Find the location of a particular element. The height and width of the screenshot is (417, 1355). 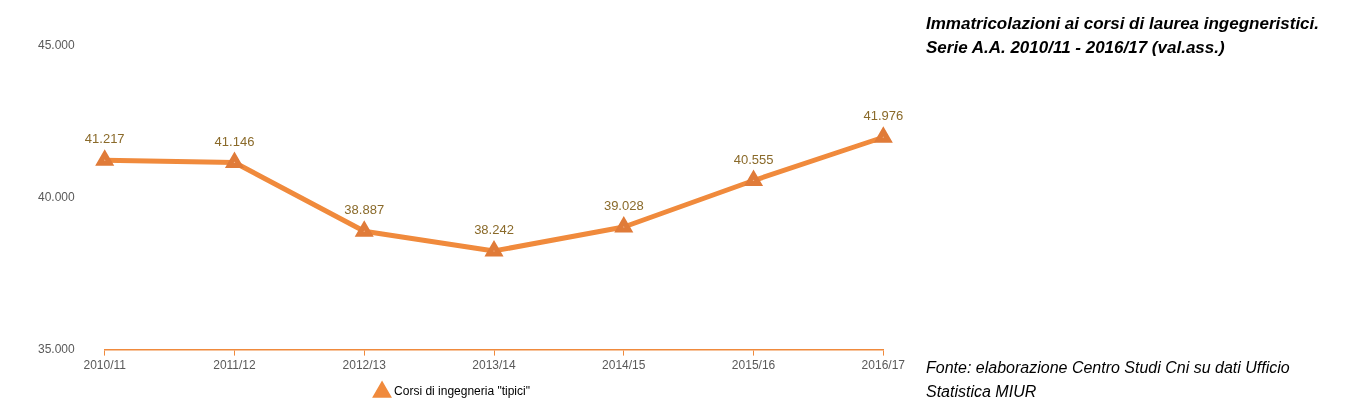

x-tick-label: 2012/13 is located at coordinates (364, 365).